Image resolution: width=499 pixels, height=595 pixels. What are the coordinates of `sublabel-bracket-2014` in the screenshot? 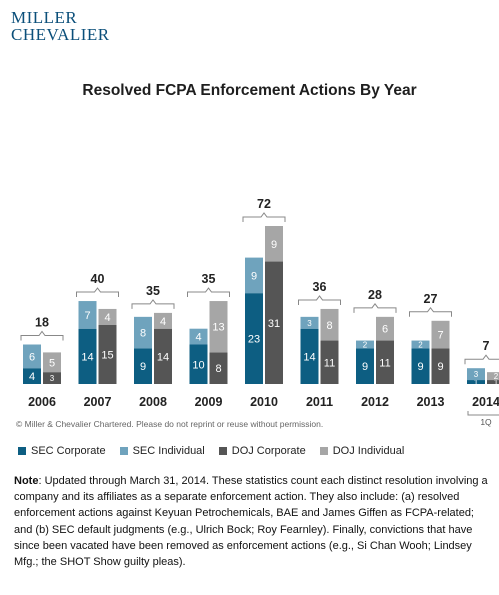 It's located at (483, 413).